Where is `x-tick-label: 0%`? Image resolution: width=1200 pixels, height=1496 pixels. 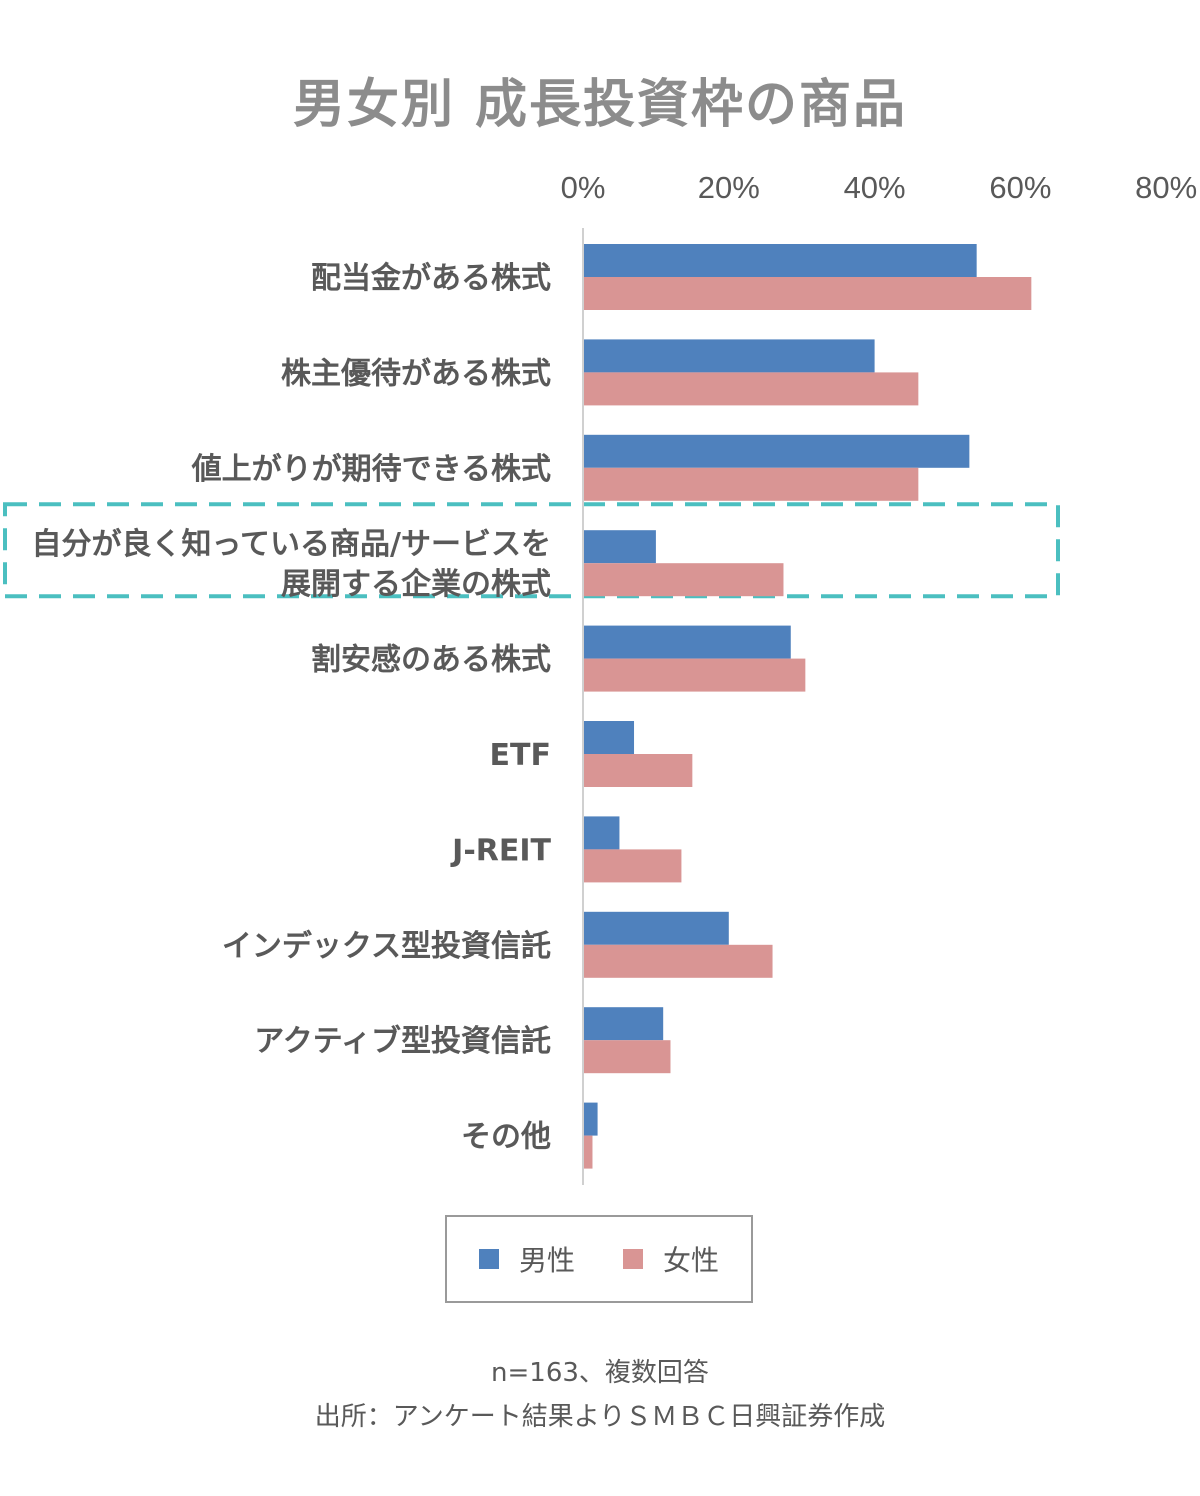
x-tick-label: 0% is located at coordinates (583, 187).